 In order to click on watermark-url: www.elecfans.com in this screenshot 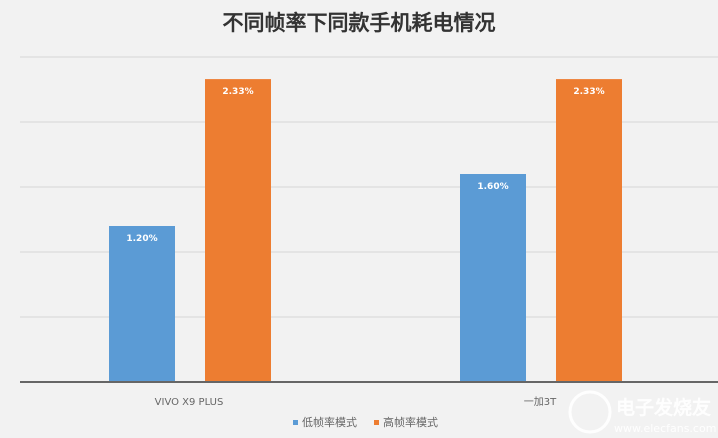, I will do `click(665, 428)`.